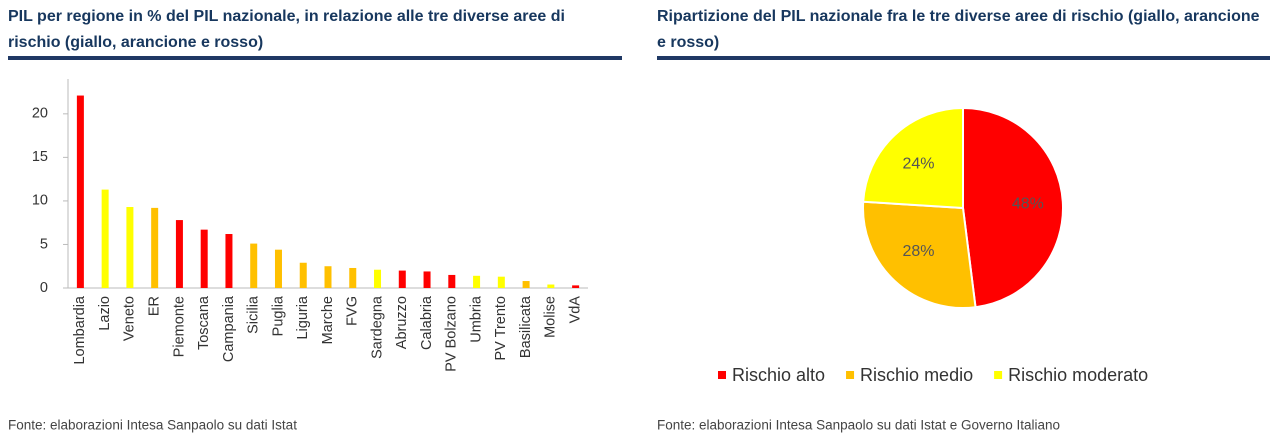 The height and width of the screenshot is (443, 1277). Describe the element at coordinates (44, 244) in the screenshot. I see `y-tick-label: 5` at that location.